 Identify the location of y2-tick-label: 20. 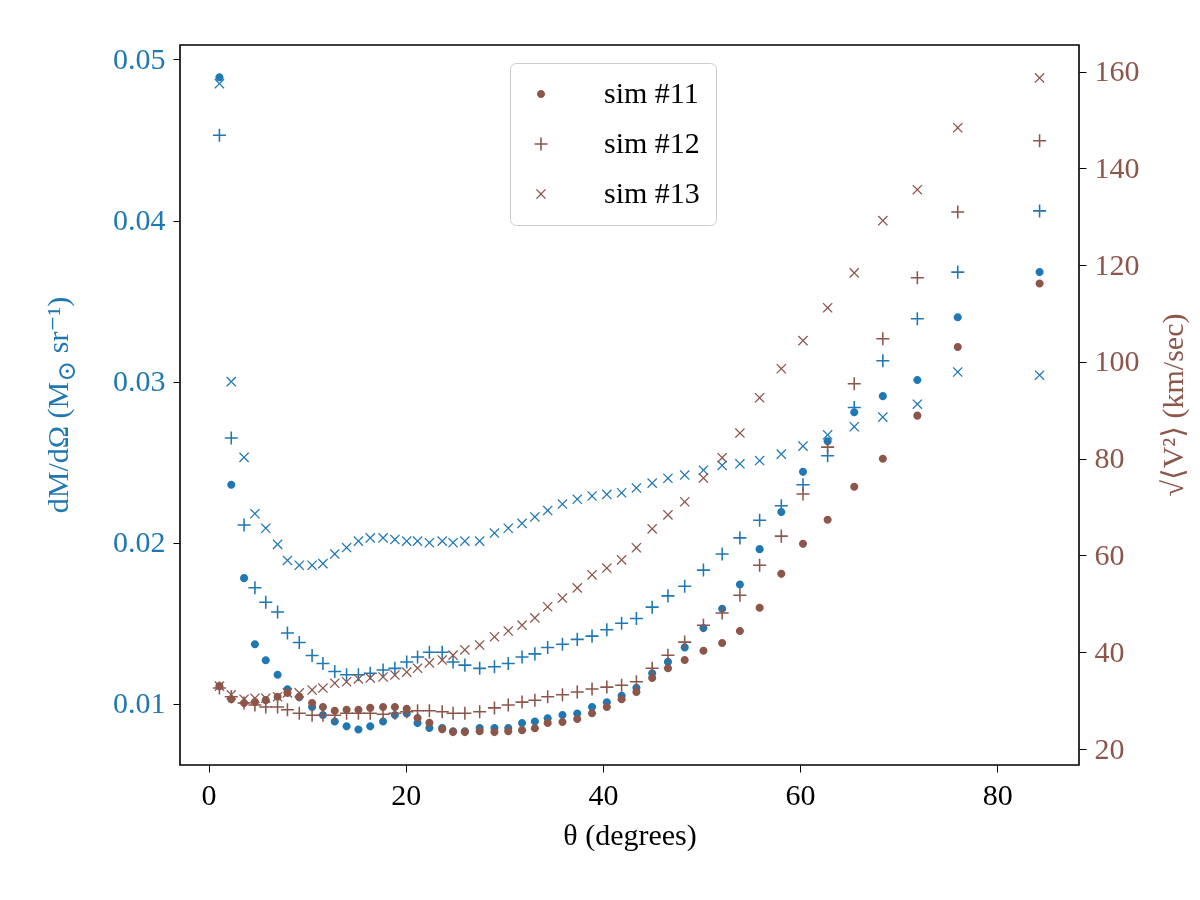
(1109, 748).